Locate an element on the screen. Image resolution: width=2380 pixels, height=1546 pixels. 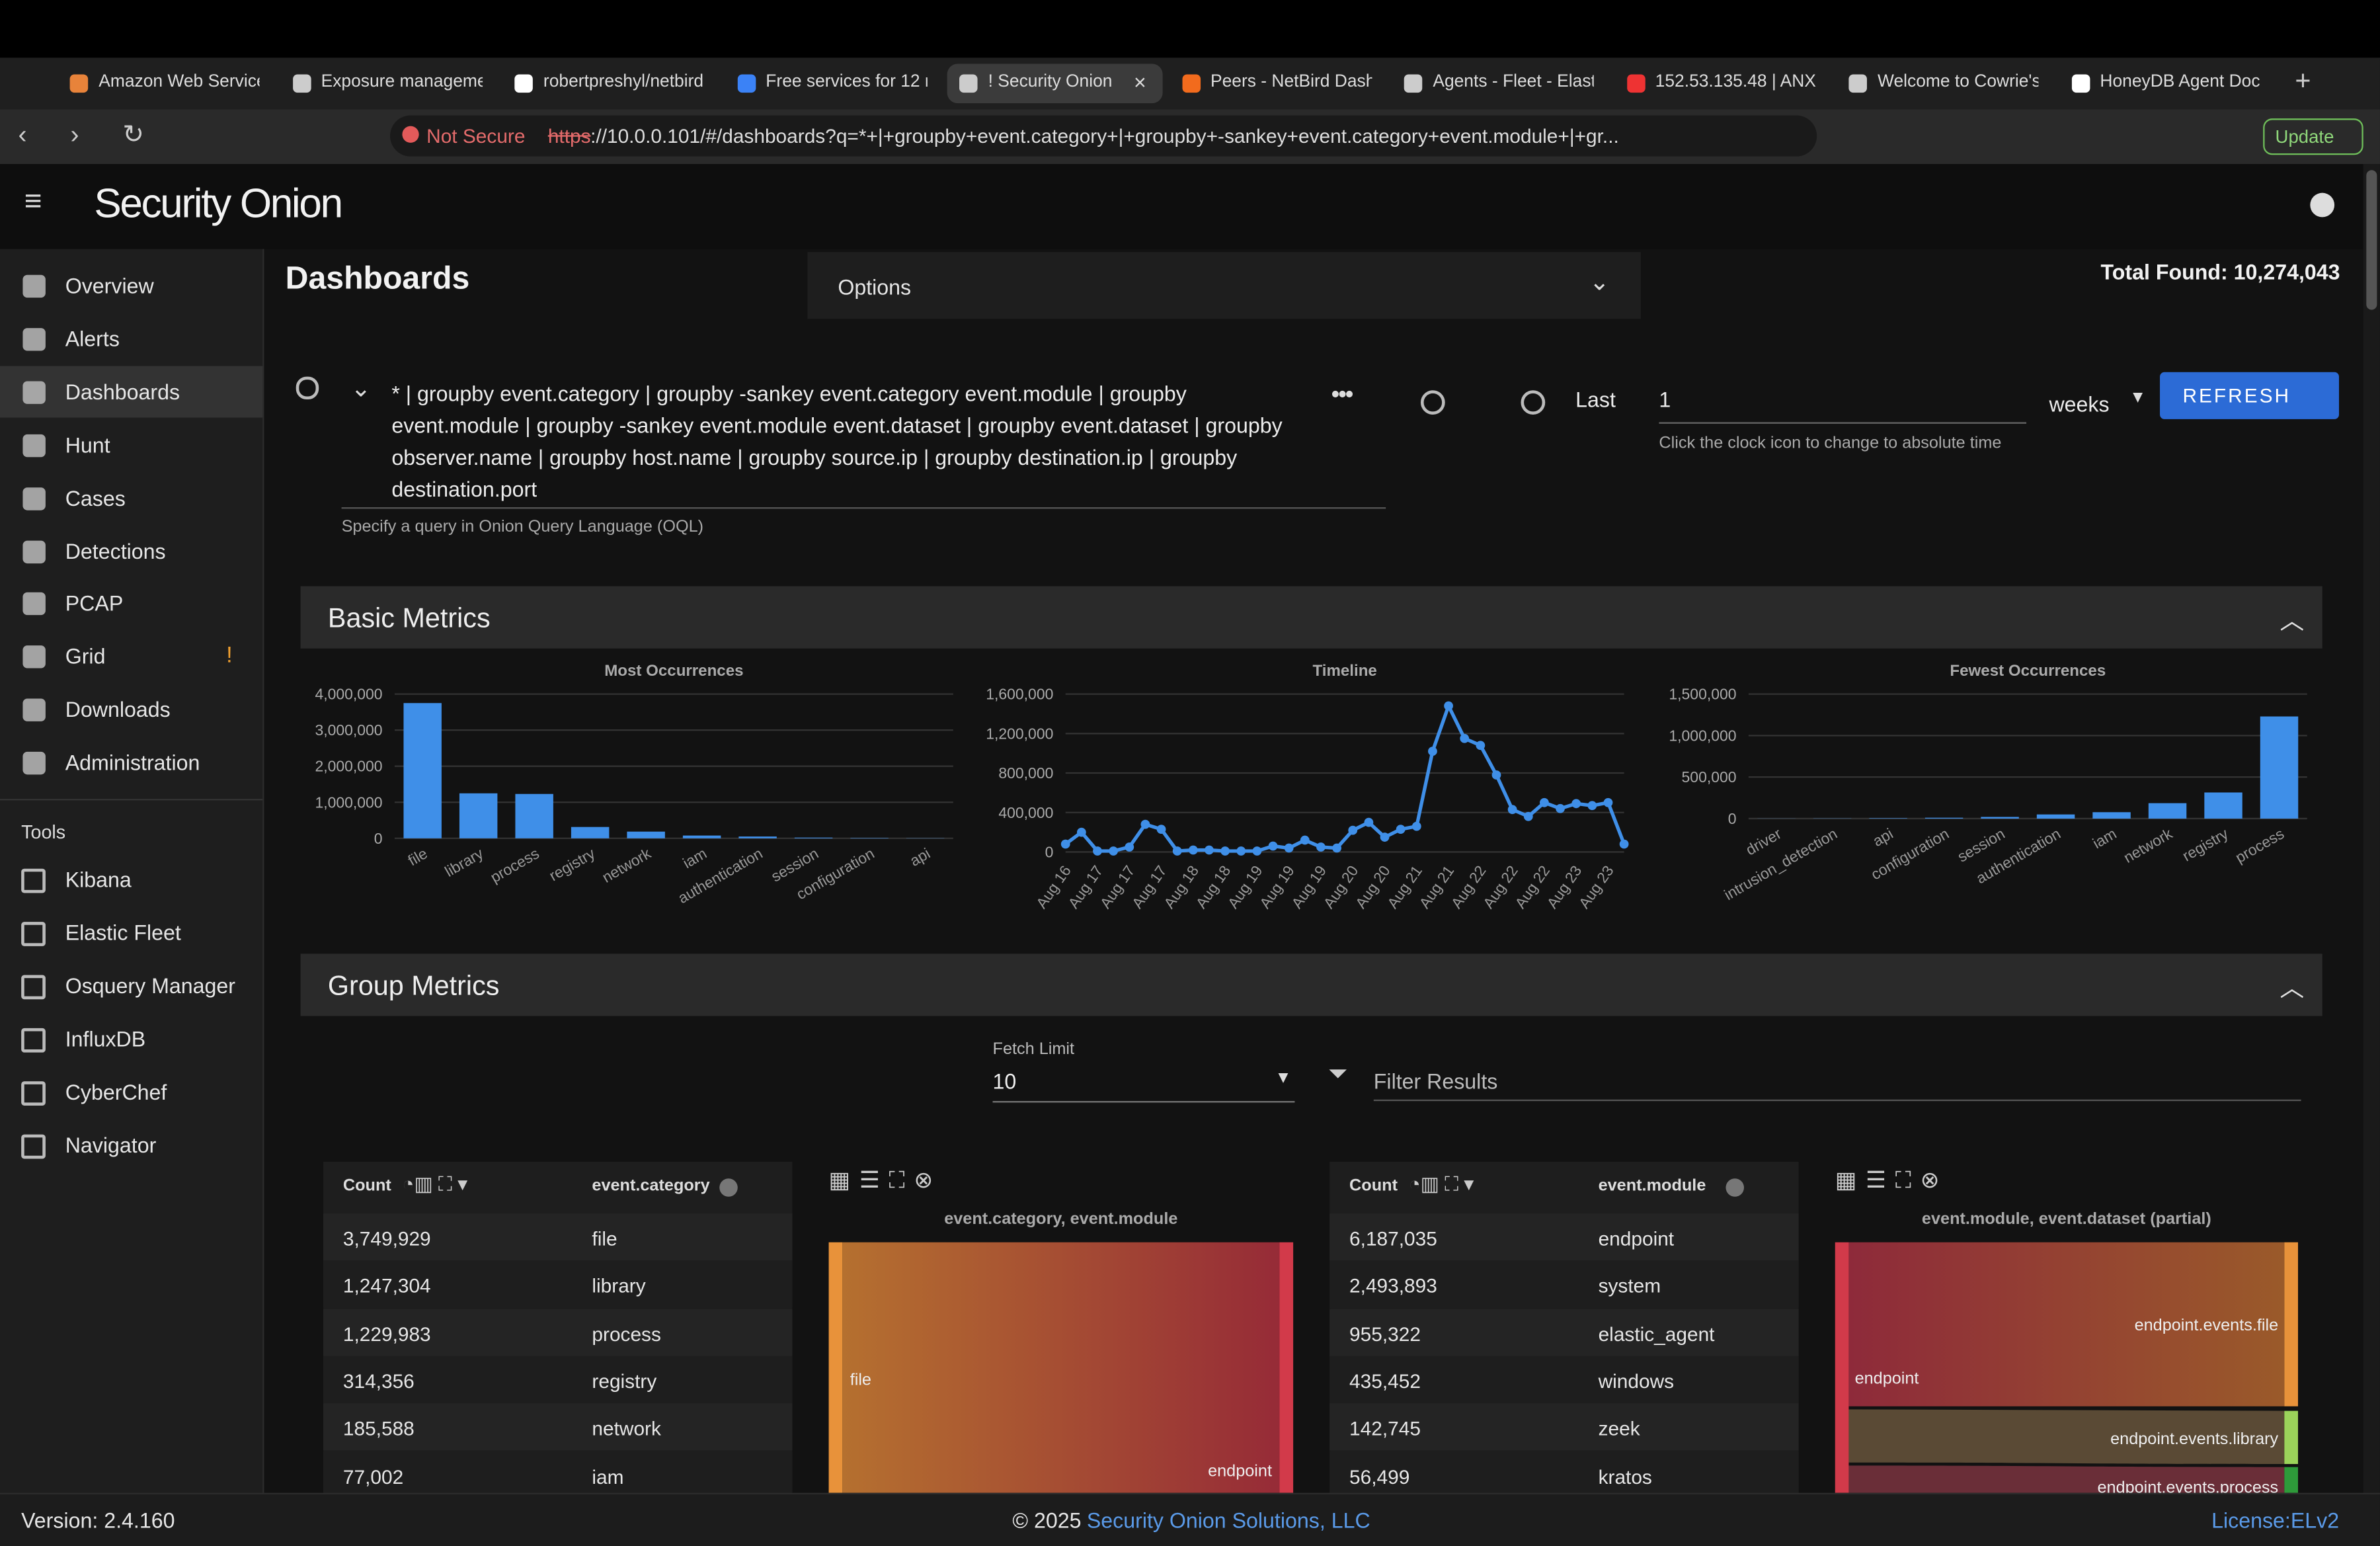
nav-item: Detections is located at coordinates (131, 551).